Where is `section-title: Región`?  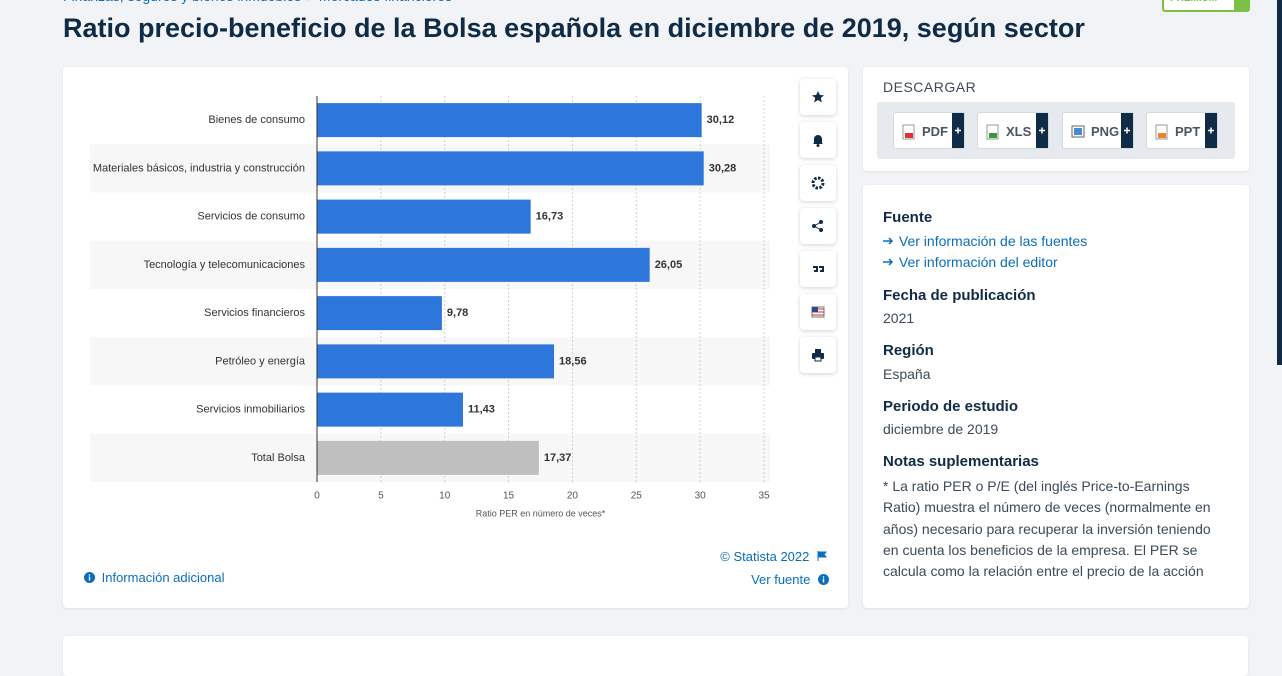
section-title: Región is located at coordinates (908, 350).